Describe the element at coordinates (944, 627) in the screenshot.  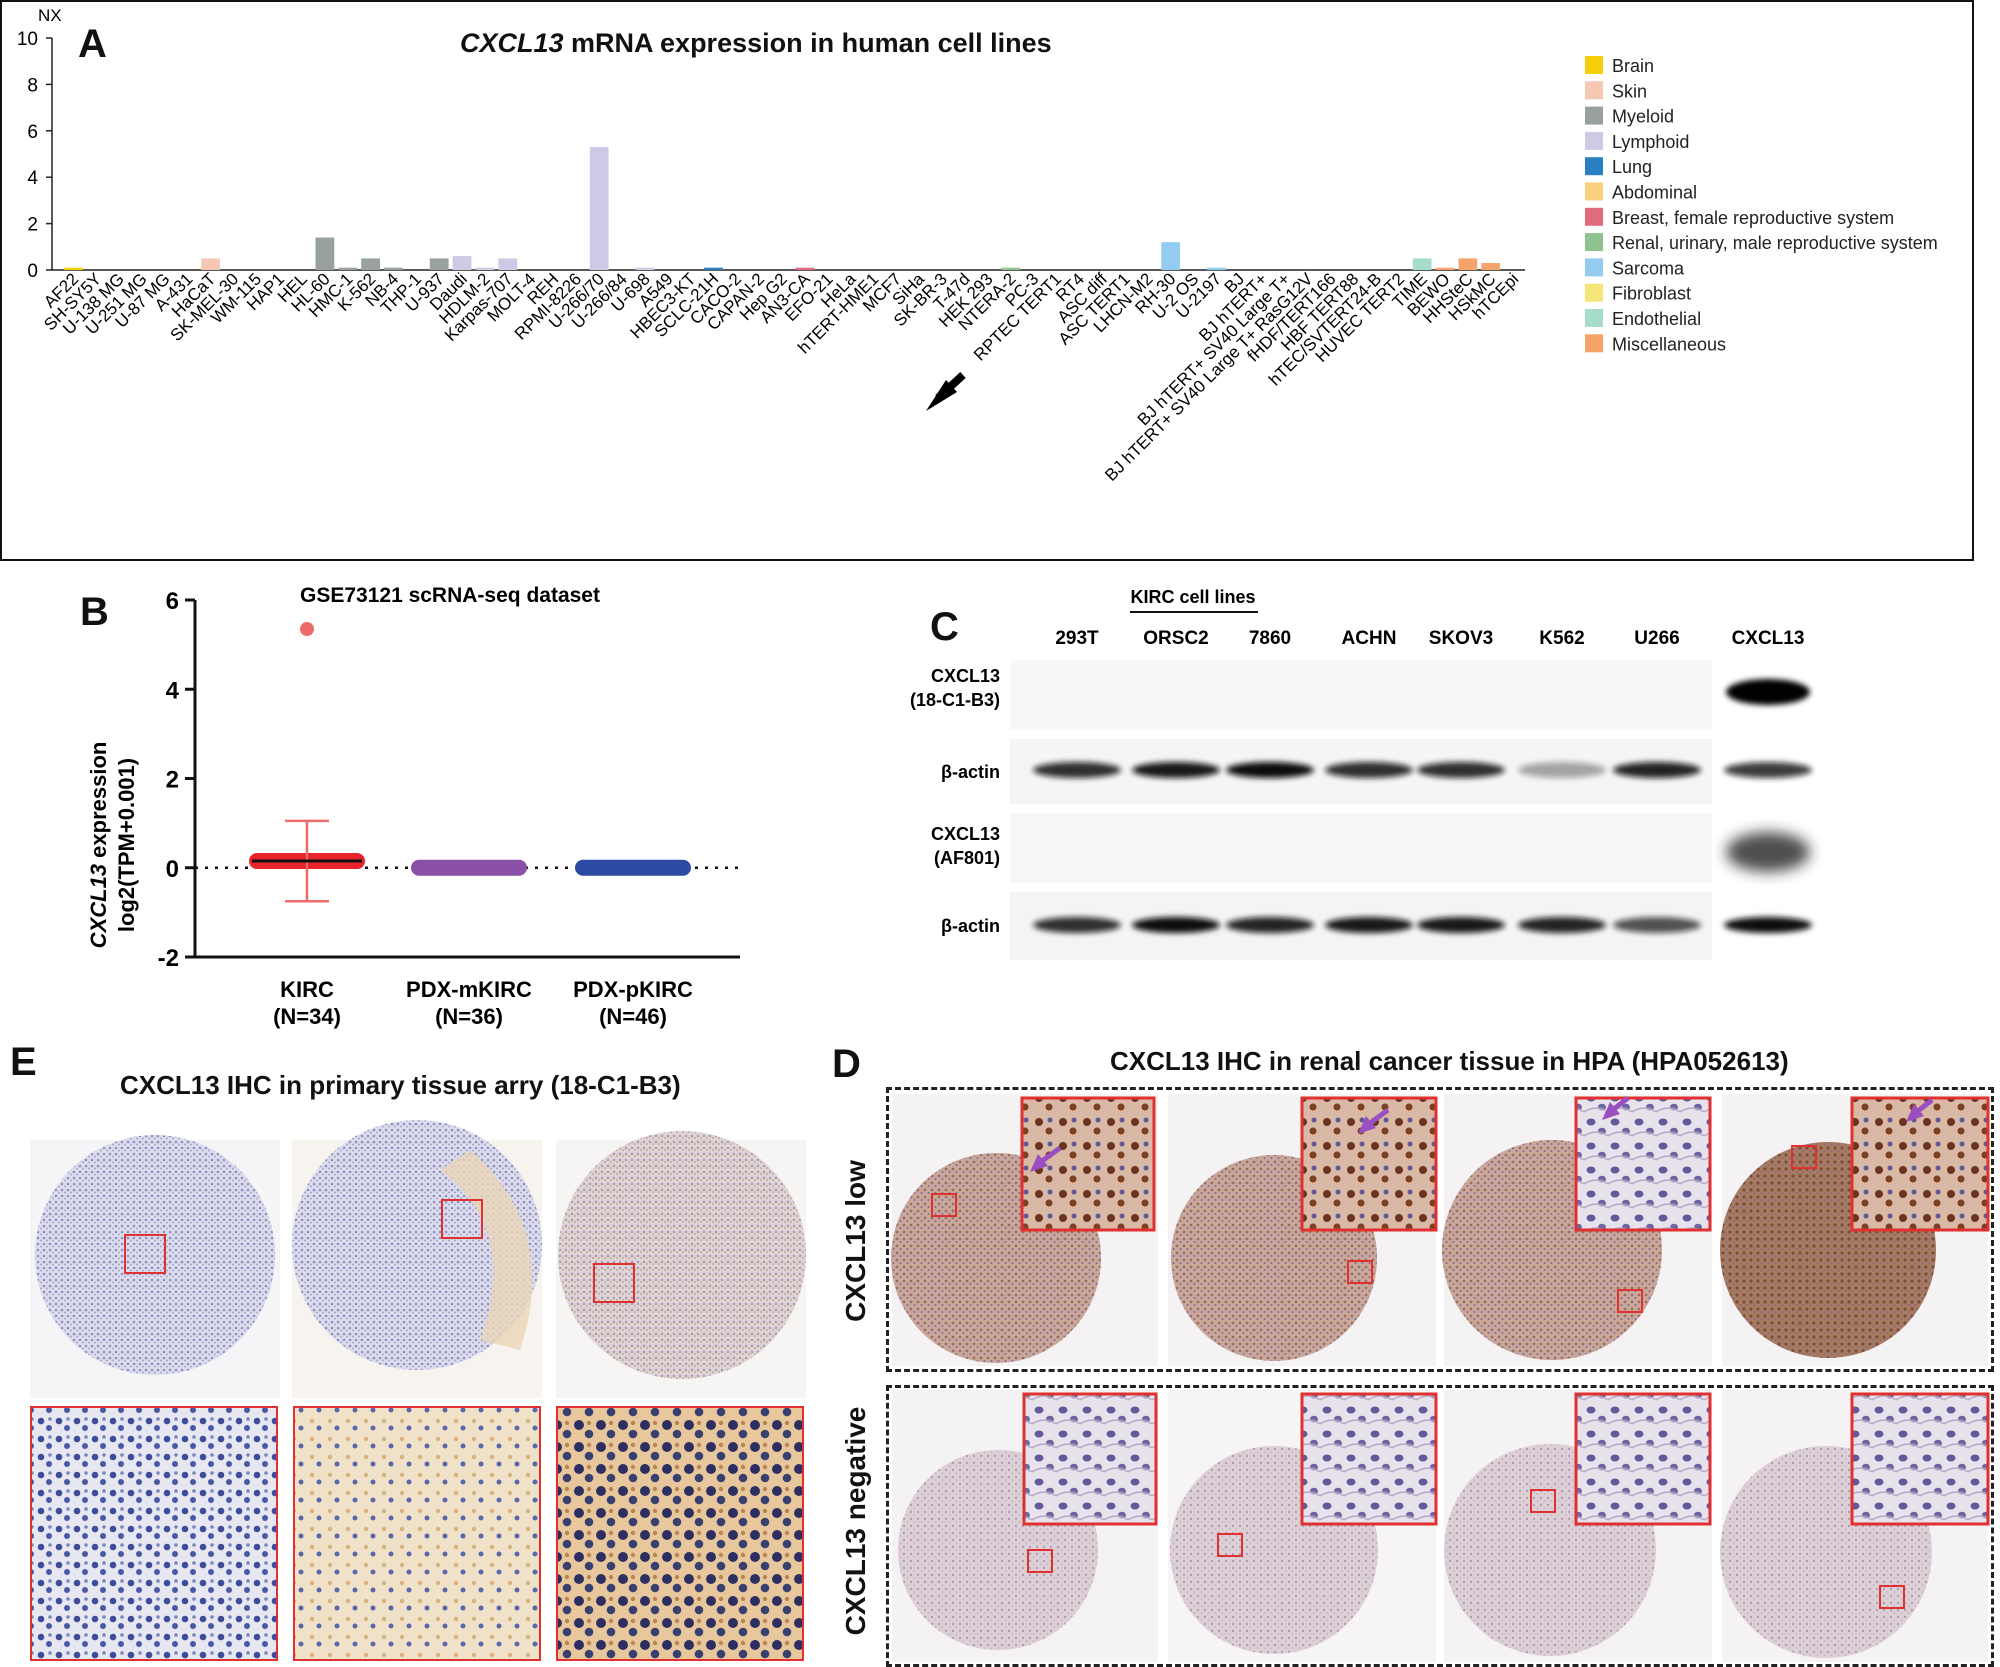
I see `panel-c-letter: C` at that location.